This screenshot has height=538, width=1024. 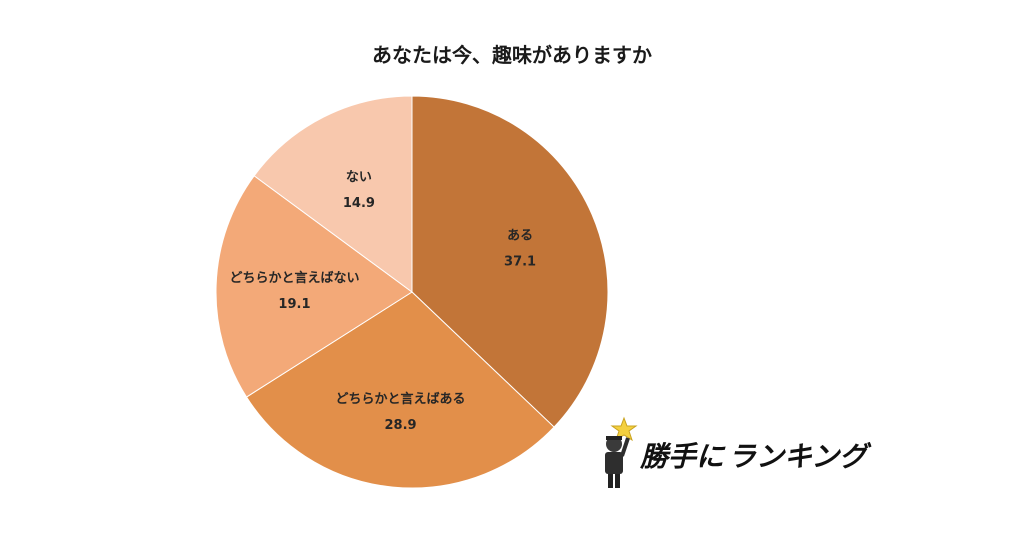 I want to click on chart-title: あなたは今、趣味がありますか, so click(x=512, y=55).